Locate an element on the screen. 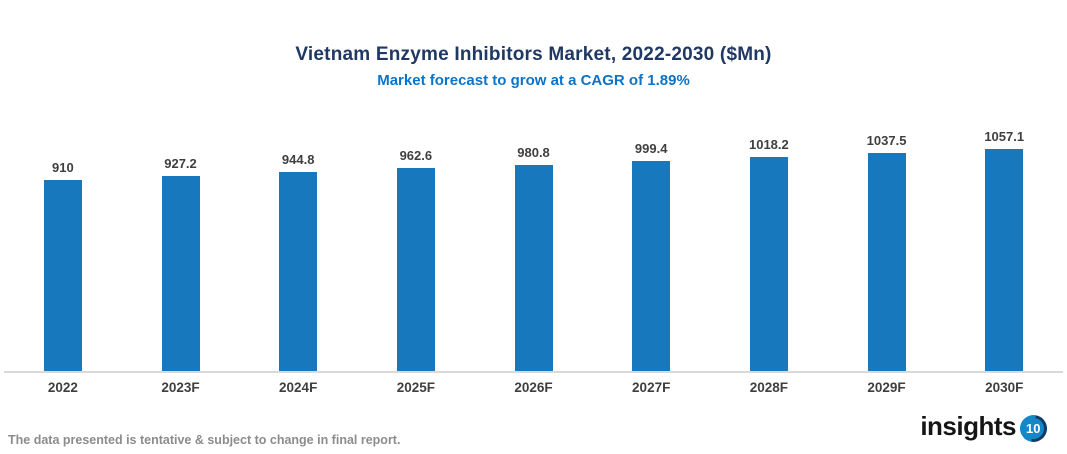  bar-value-label: 999.4 is located at coordinates (651, 148).